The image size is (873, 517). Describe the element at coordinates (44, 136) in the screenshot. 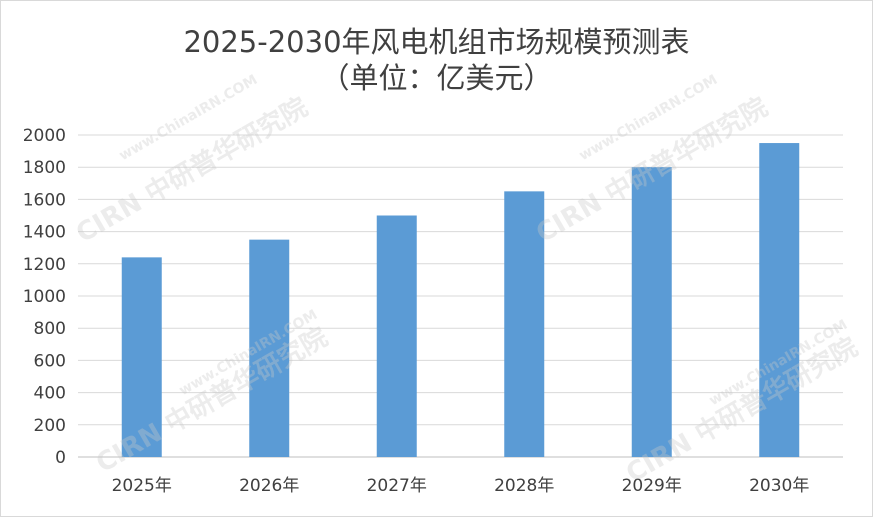

I see `y-tick-label: 2000` at that location.